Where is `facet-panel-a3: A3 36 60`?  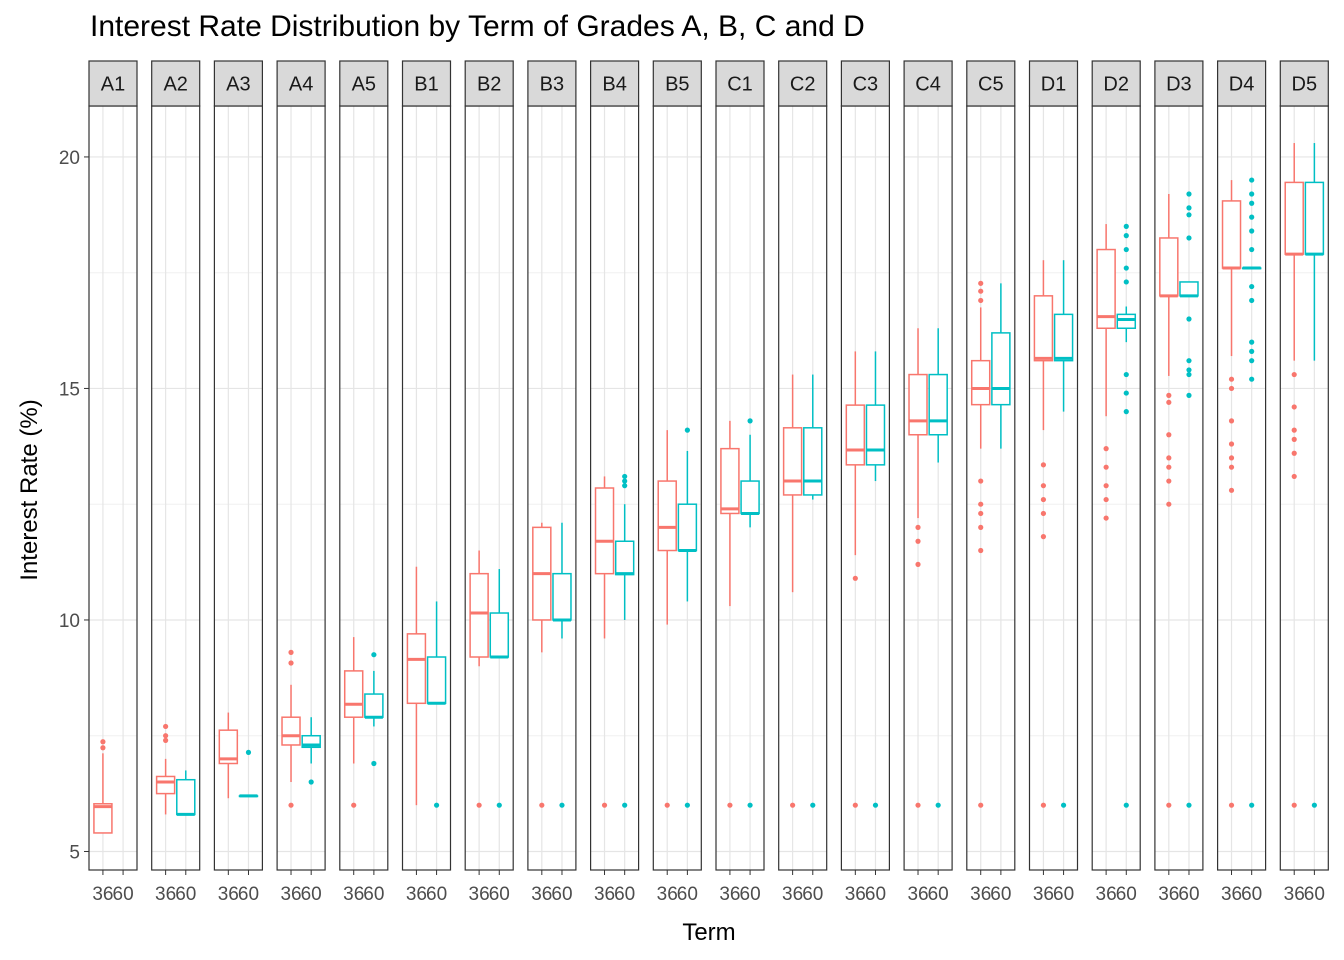
facet-panel-a3: A3 36 60 is located at coordinates (238, 482).